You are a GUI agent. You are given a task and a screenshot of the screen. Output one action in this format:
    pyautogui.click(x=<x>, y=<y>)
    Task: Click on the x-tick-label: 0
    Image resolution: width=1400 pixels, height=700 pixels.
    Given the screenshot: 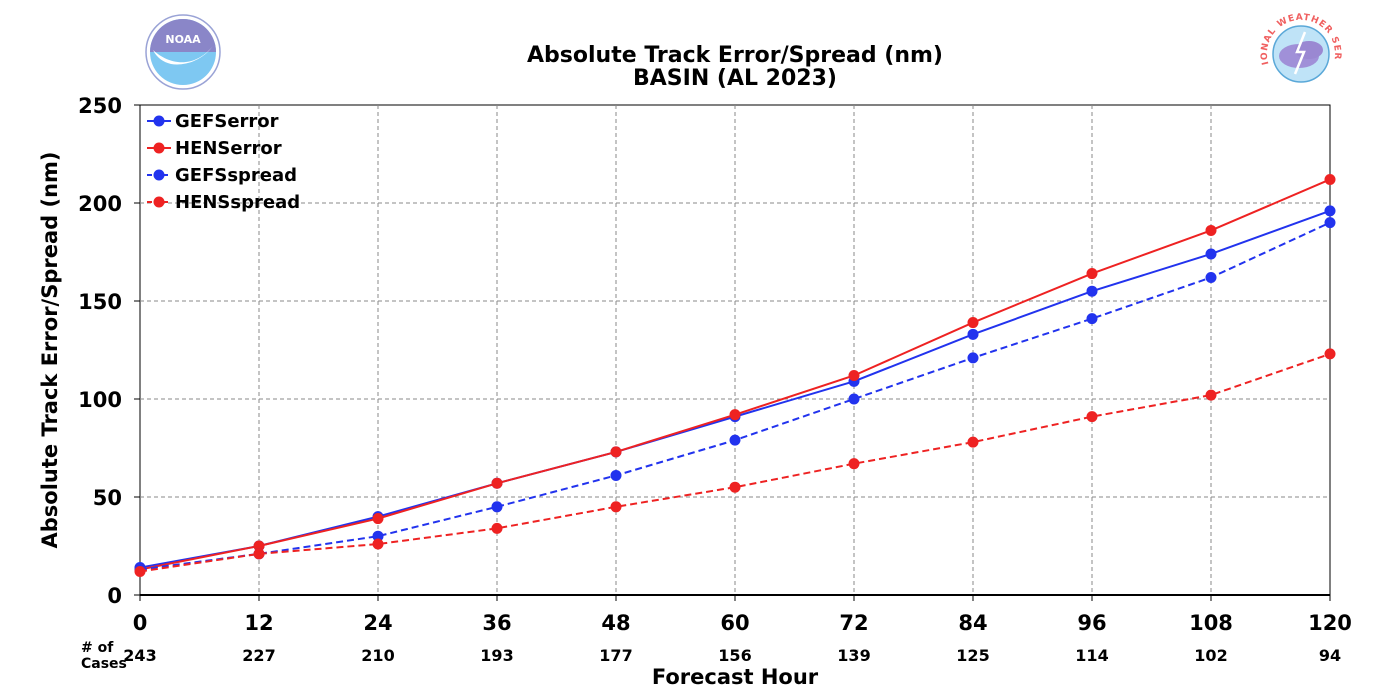 What is the action you would take?
    pyautogui.click(x=140, y=623)
    